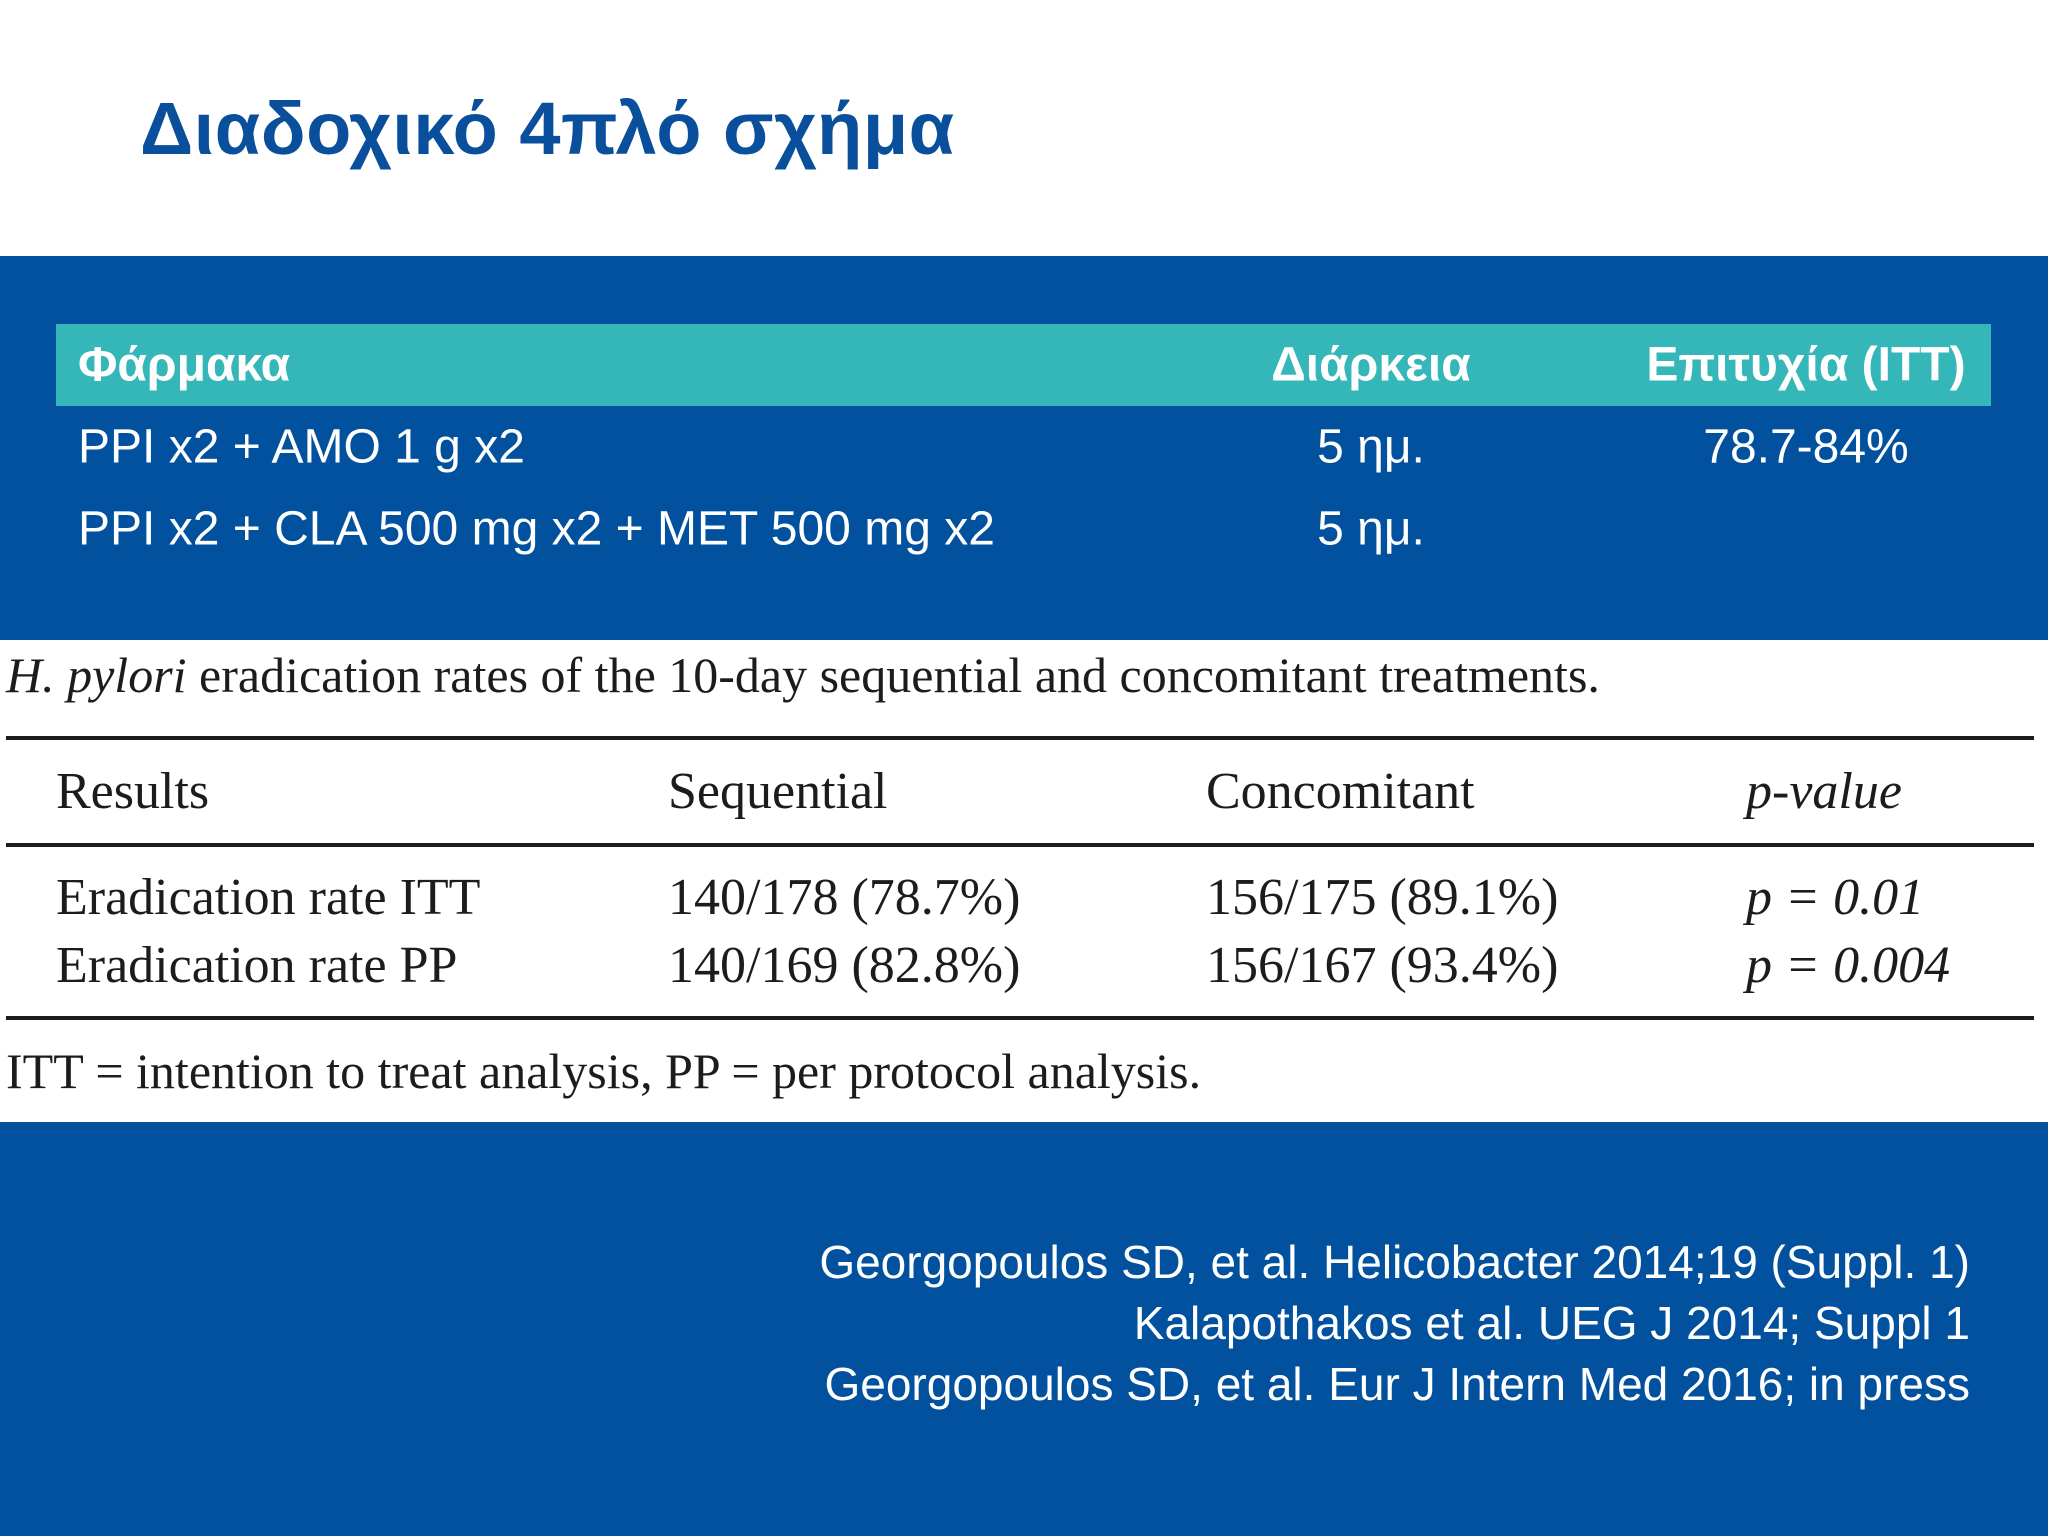 This screenshot has height=1536, width=2048. What do you see at coordinates (1020, 845) in the screenshot?
I see `table-mid-rule` at bounding box center [1020, 845].